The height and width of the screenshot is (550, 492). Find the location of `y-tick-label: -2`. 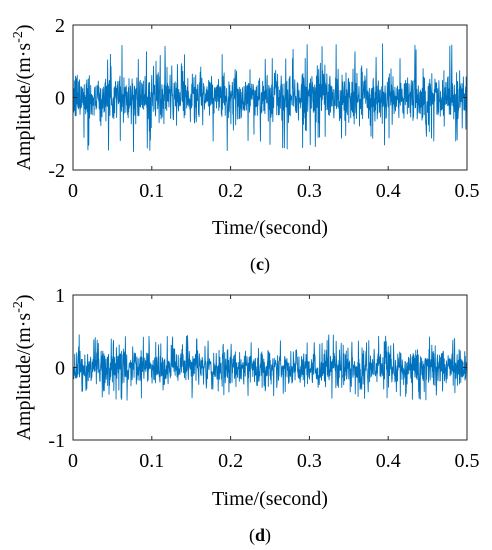

y-tick-label: -2 is located at coordinates (56, 171).